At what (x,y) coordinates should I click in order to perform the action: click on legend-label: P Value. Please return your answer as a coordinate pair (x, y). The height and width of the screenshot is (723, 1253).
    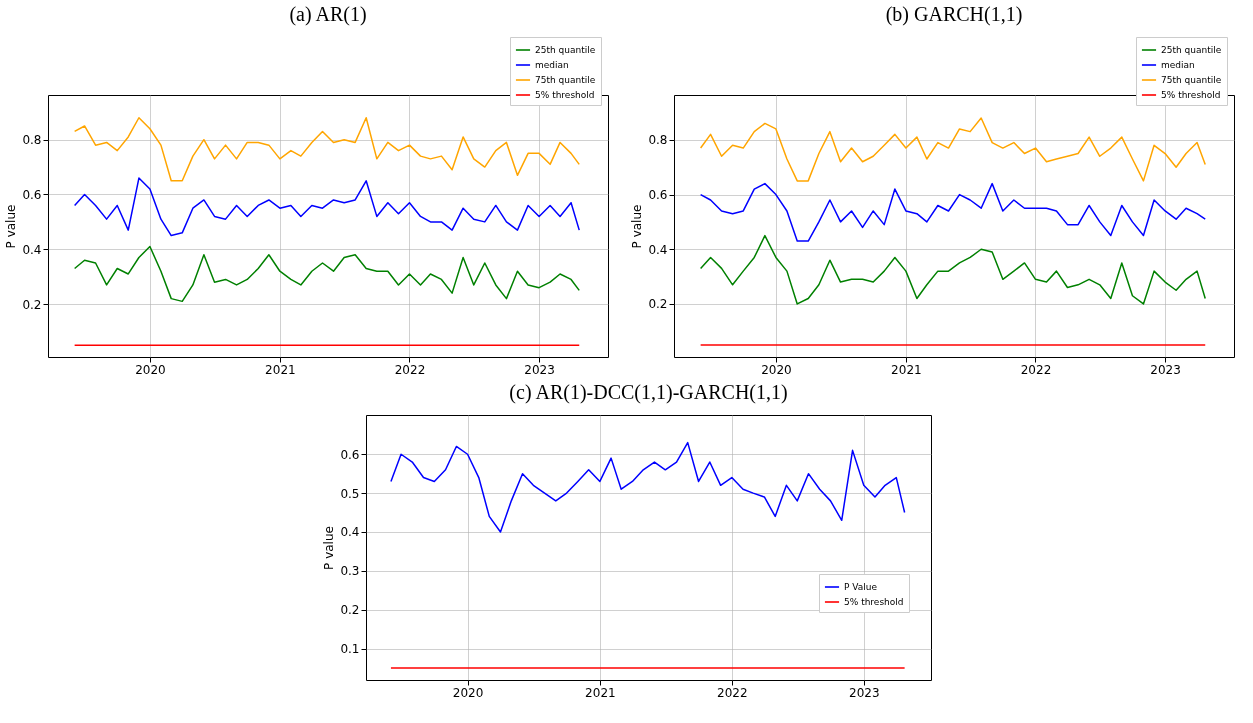
    Looking at the image, I should click on (861, 587).